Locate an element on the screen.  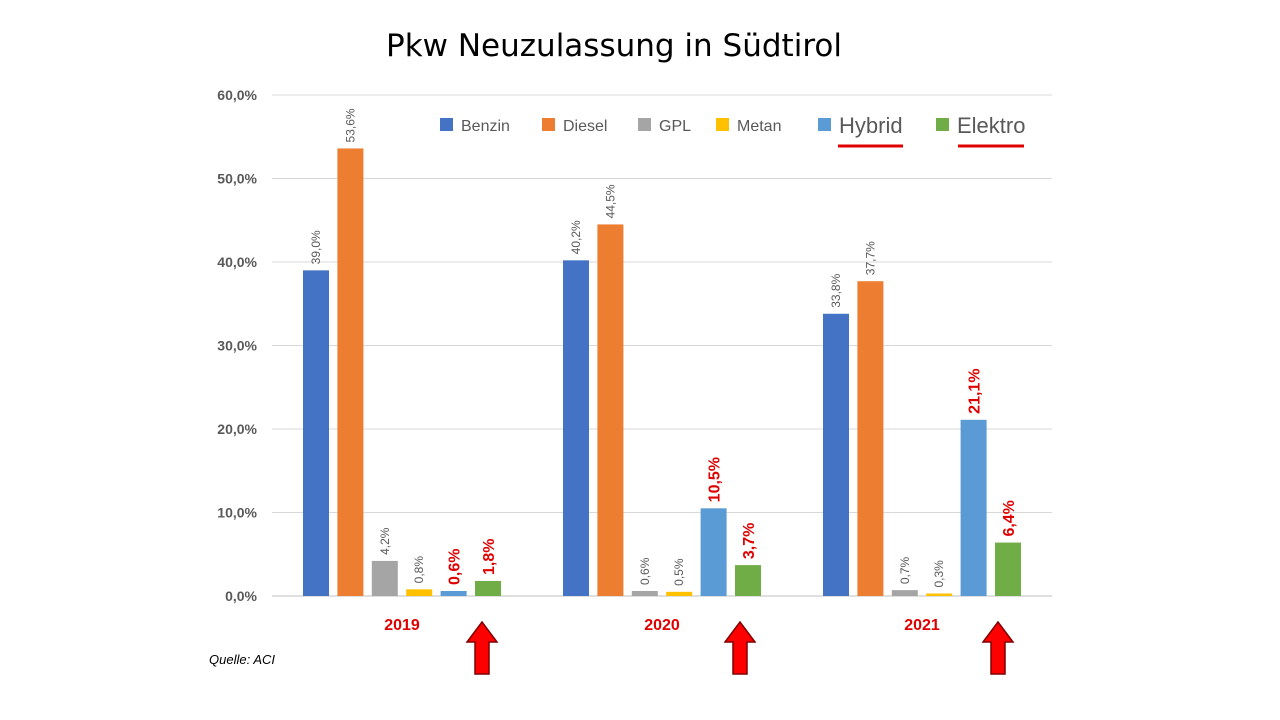
legend-swatch-gpl is located at coordinates (644, 124).